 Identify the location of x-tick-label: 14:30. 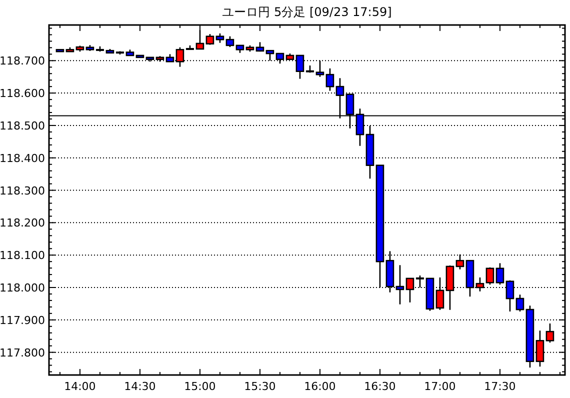
(140, 386).